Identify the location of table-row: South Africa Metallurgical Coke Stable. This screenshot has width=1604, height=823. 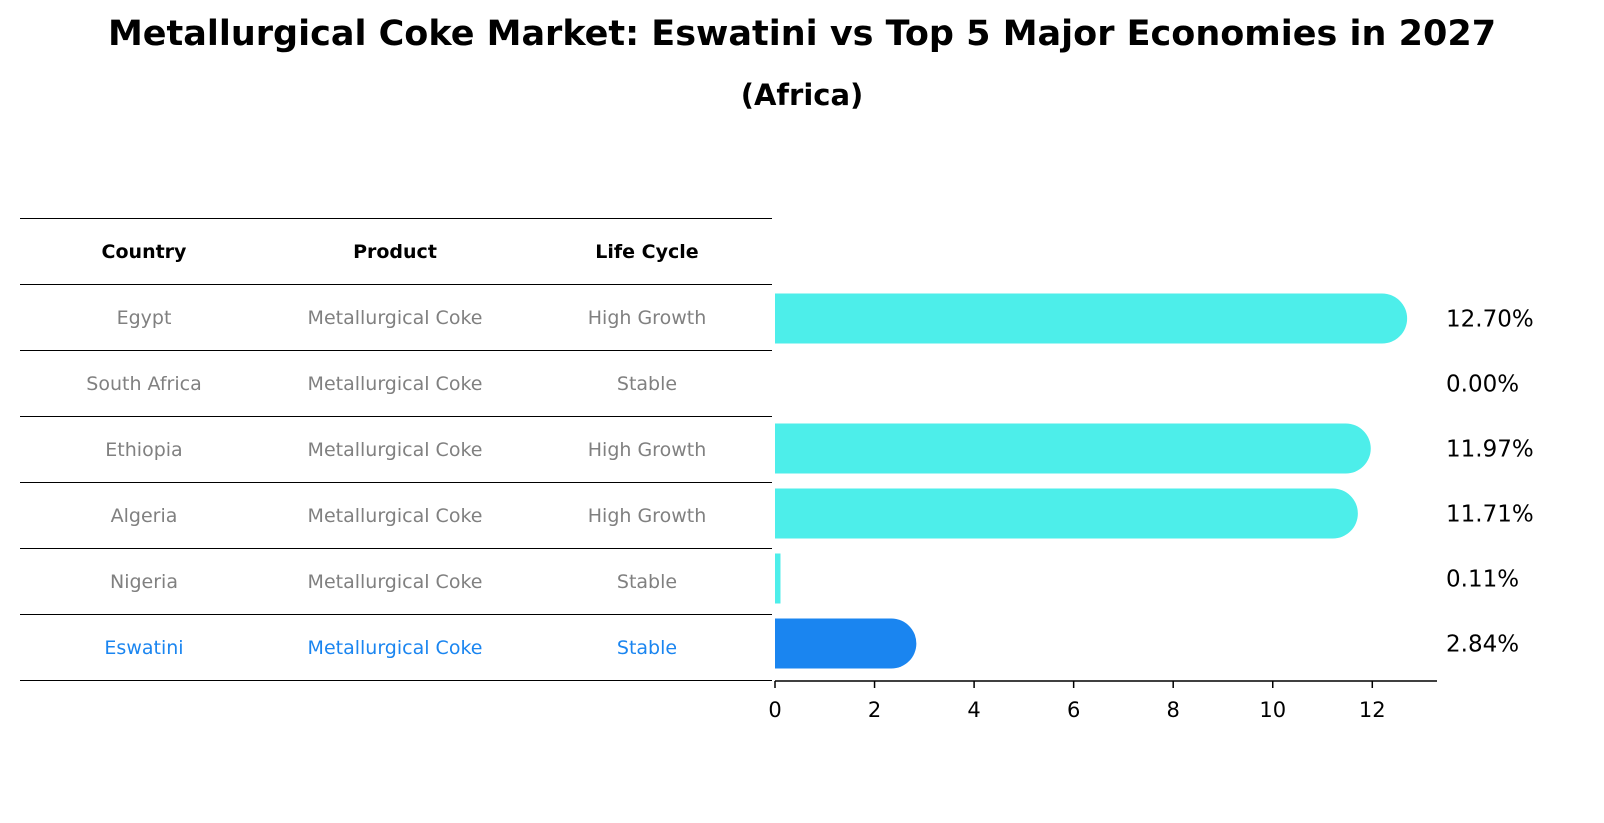
(396, 383).